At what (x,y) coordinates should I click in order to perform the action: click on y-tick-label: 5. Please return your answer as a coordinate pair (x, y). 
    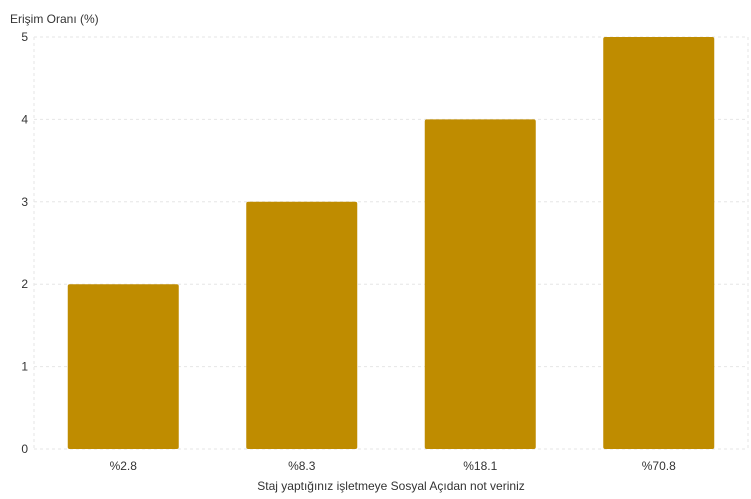
    Looking at the image, I should click on (24, 37).